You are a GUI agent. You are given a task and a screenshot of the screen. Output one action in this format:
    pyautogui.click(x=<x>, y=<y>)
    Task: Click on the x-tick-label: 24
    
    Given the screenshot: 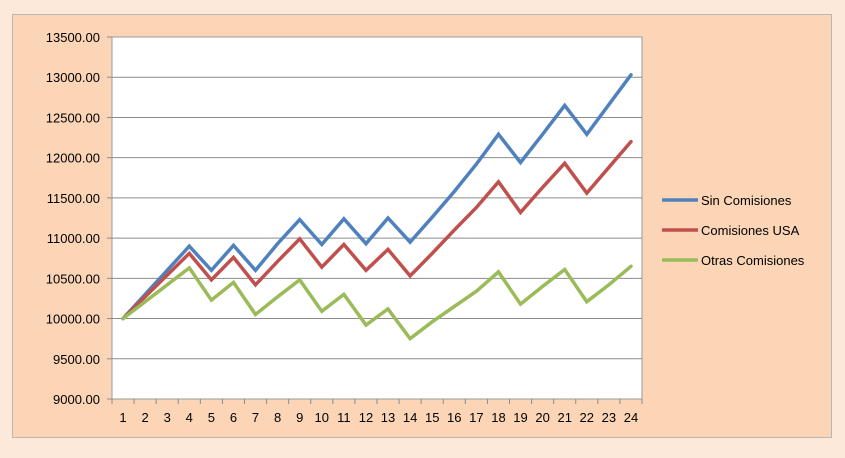 What is the action you would take?
    pyautogui.click(x=631, y=417)
    